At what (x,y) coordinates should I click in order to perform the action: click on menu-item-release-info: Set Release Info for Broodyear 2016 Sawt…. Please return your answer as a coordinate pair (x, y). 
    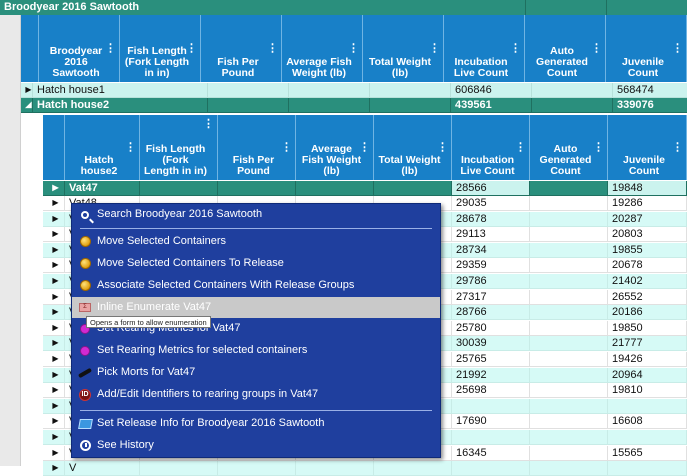
    Looking at the image, I should click on (256, 423).